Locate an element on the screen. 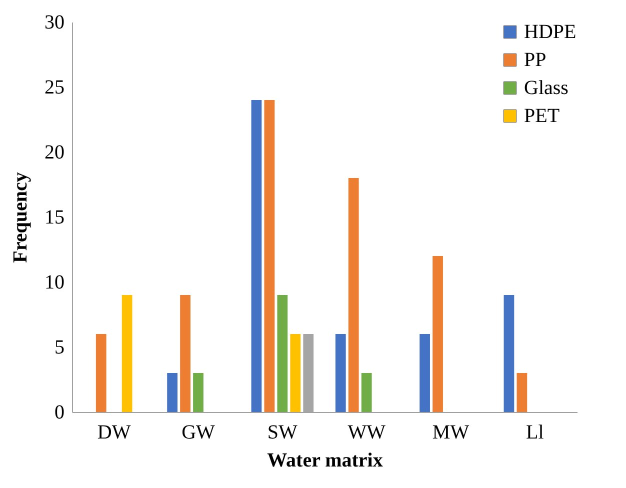 The image size is (626, 488). legend-label: Glass is located at coordinates (546, 88).